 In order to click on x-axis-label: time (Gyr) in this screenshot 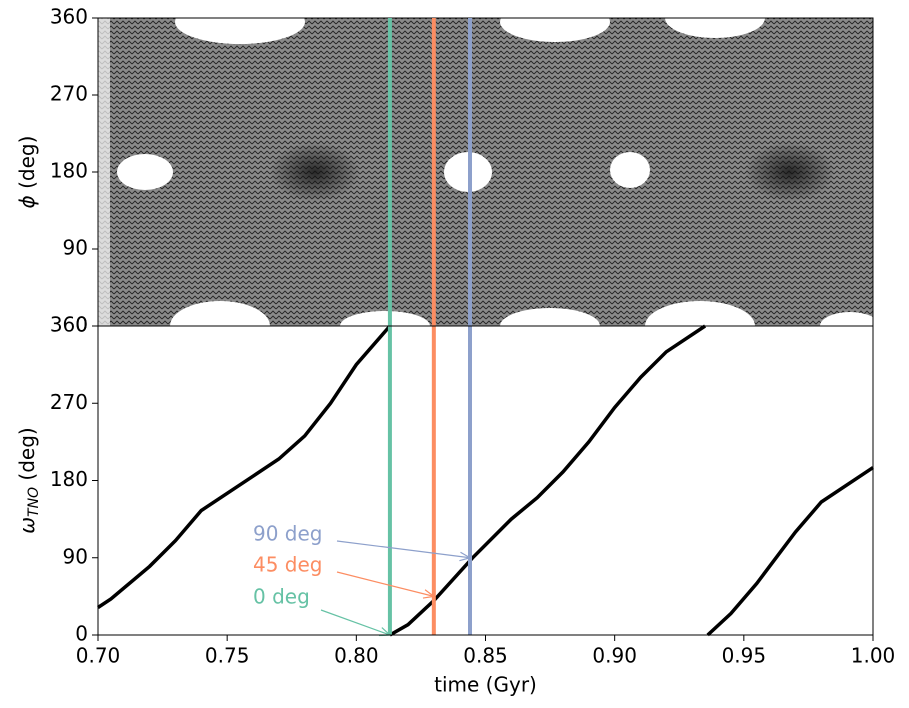, I will do `click(485, 685)`.